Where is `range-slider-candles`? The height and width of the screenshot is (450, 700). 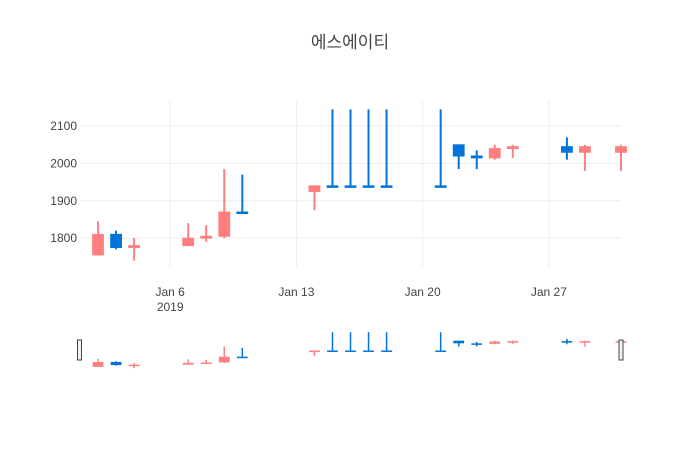 range-slider-candles is located at coordinates (359, 350).